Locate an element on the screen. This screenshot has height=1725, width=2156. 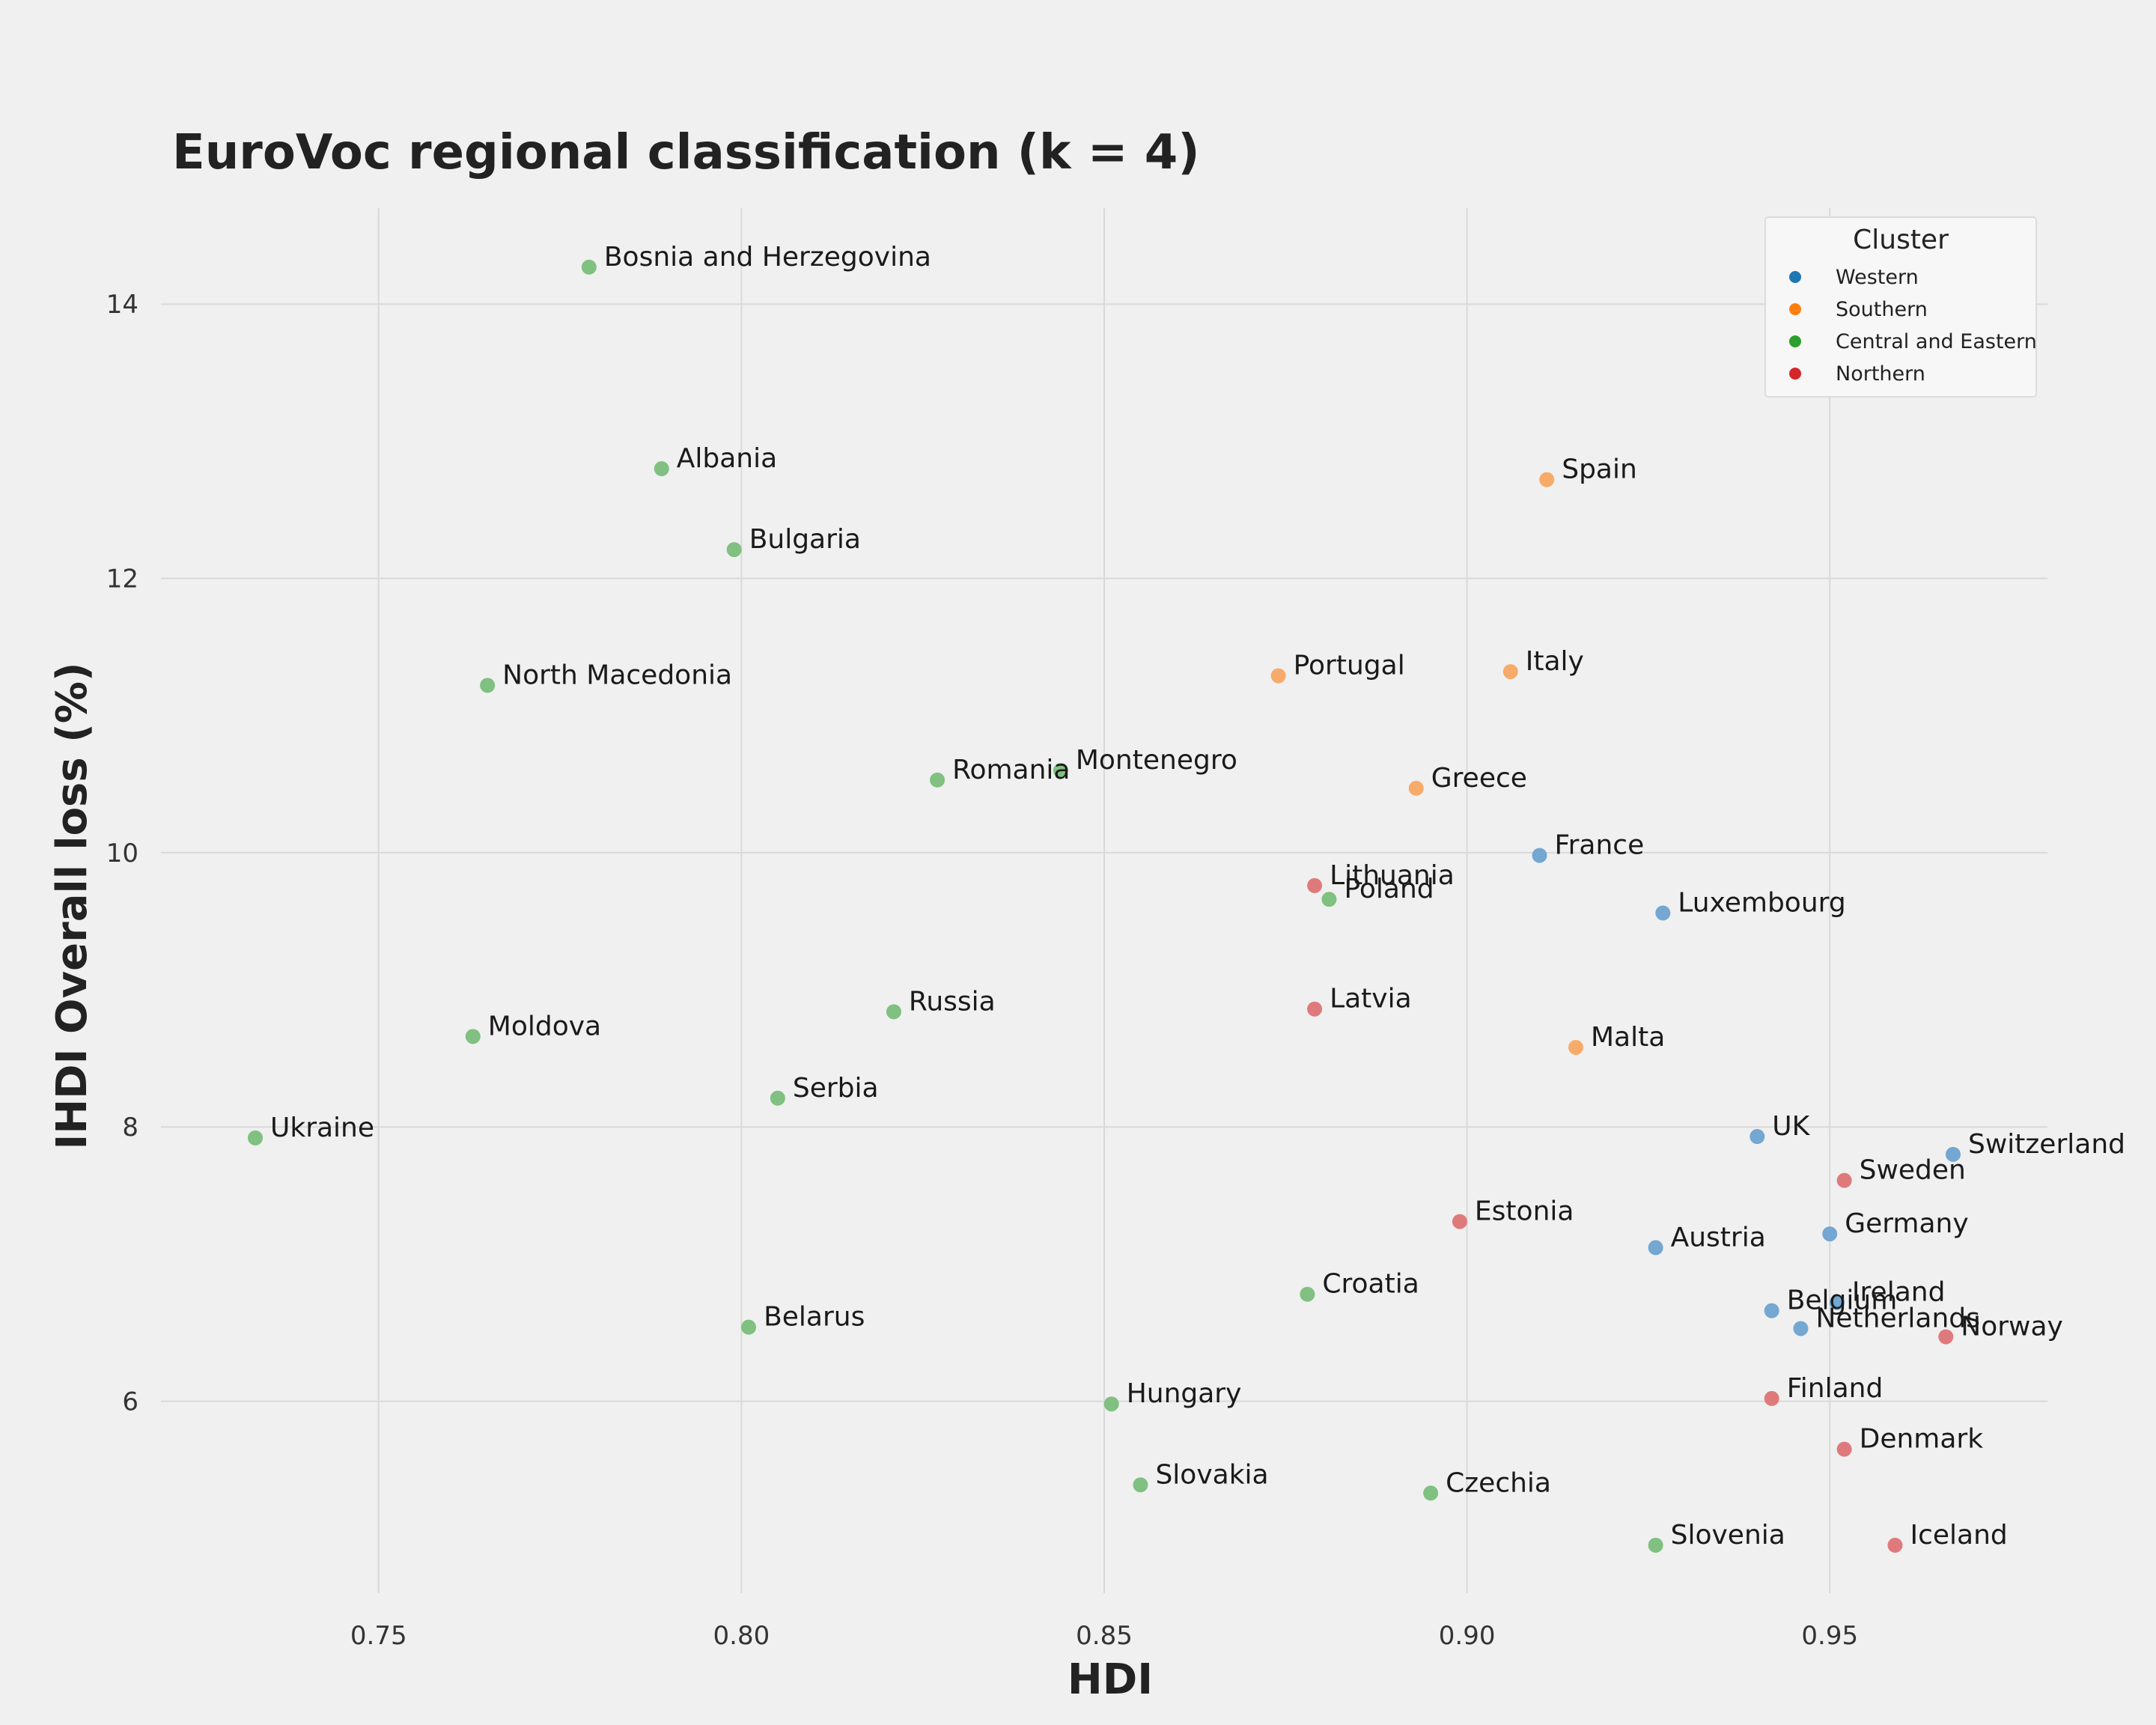
point-label-portugal: Portugal is located at coordinates (1349, 666).